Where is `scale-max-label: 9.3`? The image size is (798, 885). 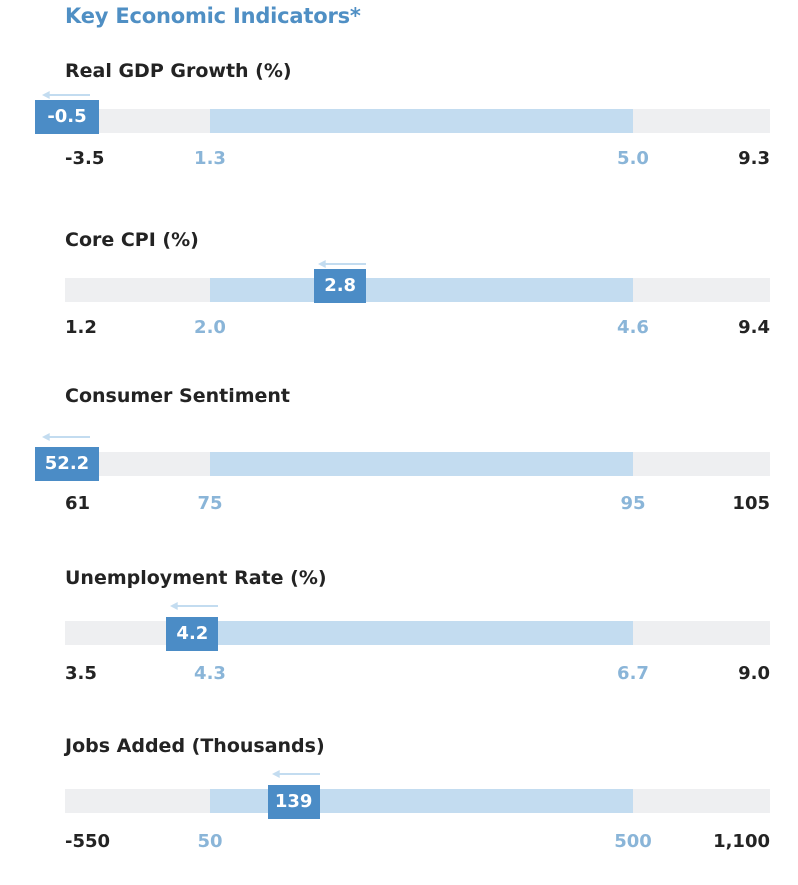 scale-max-label: 9.3 is located at coordinates (754, 158).